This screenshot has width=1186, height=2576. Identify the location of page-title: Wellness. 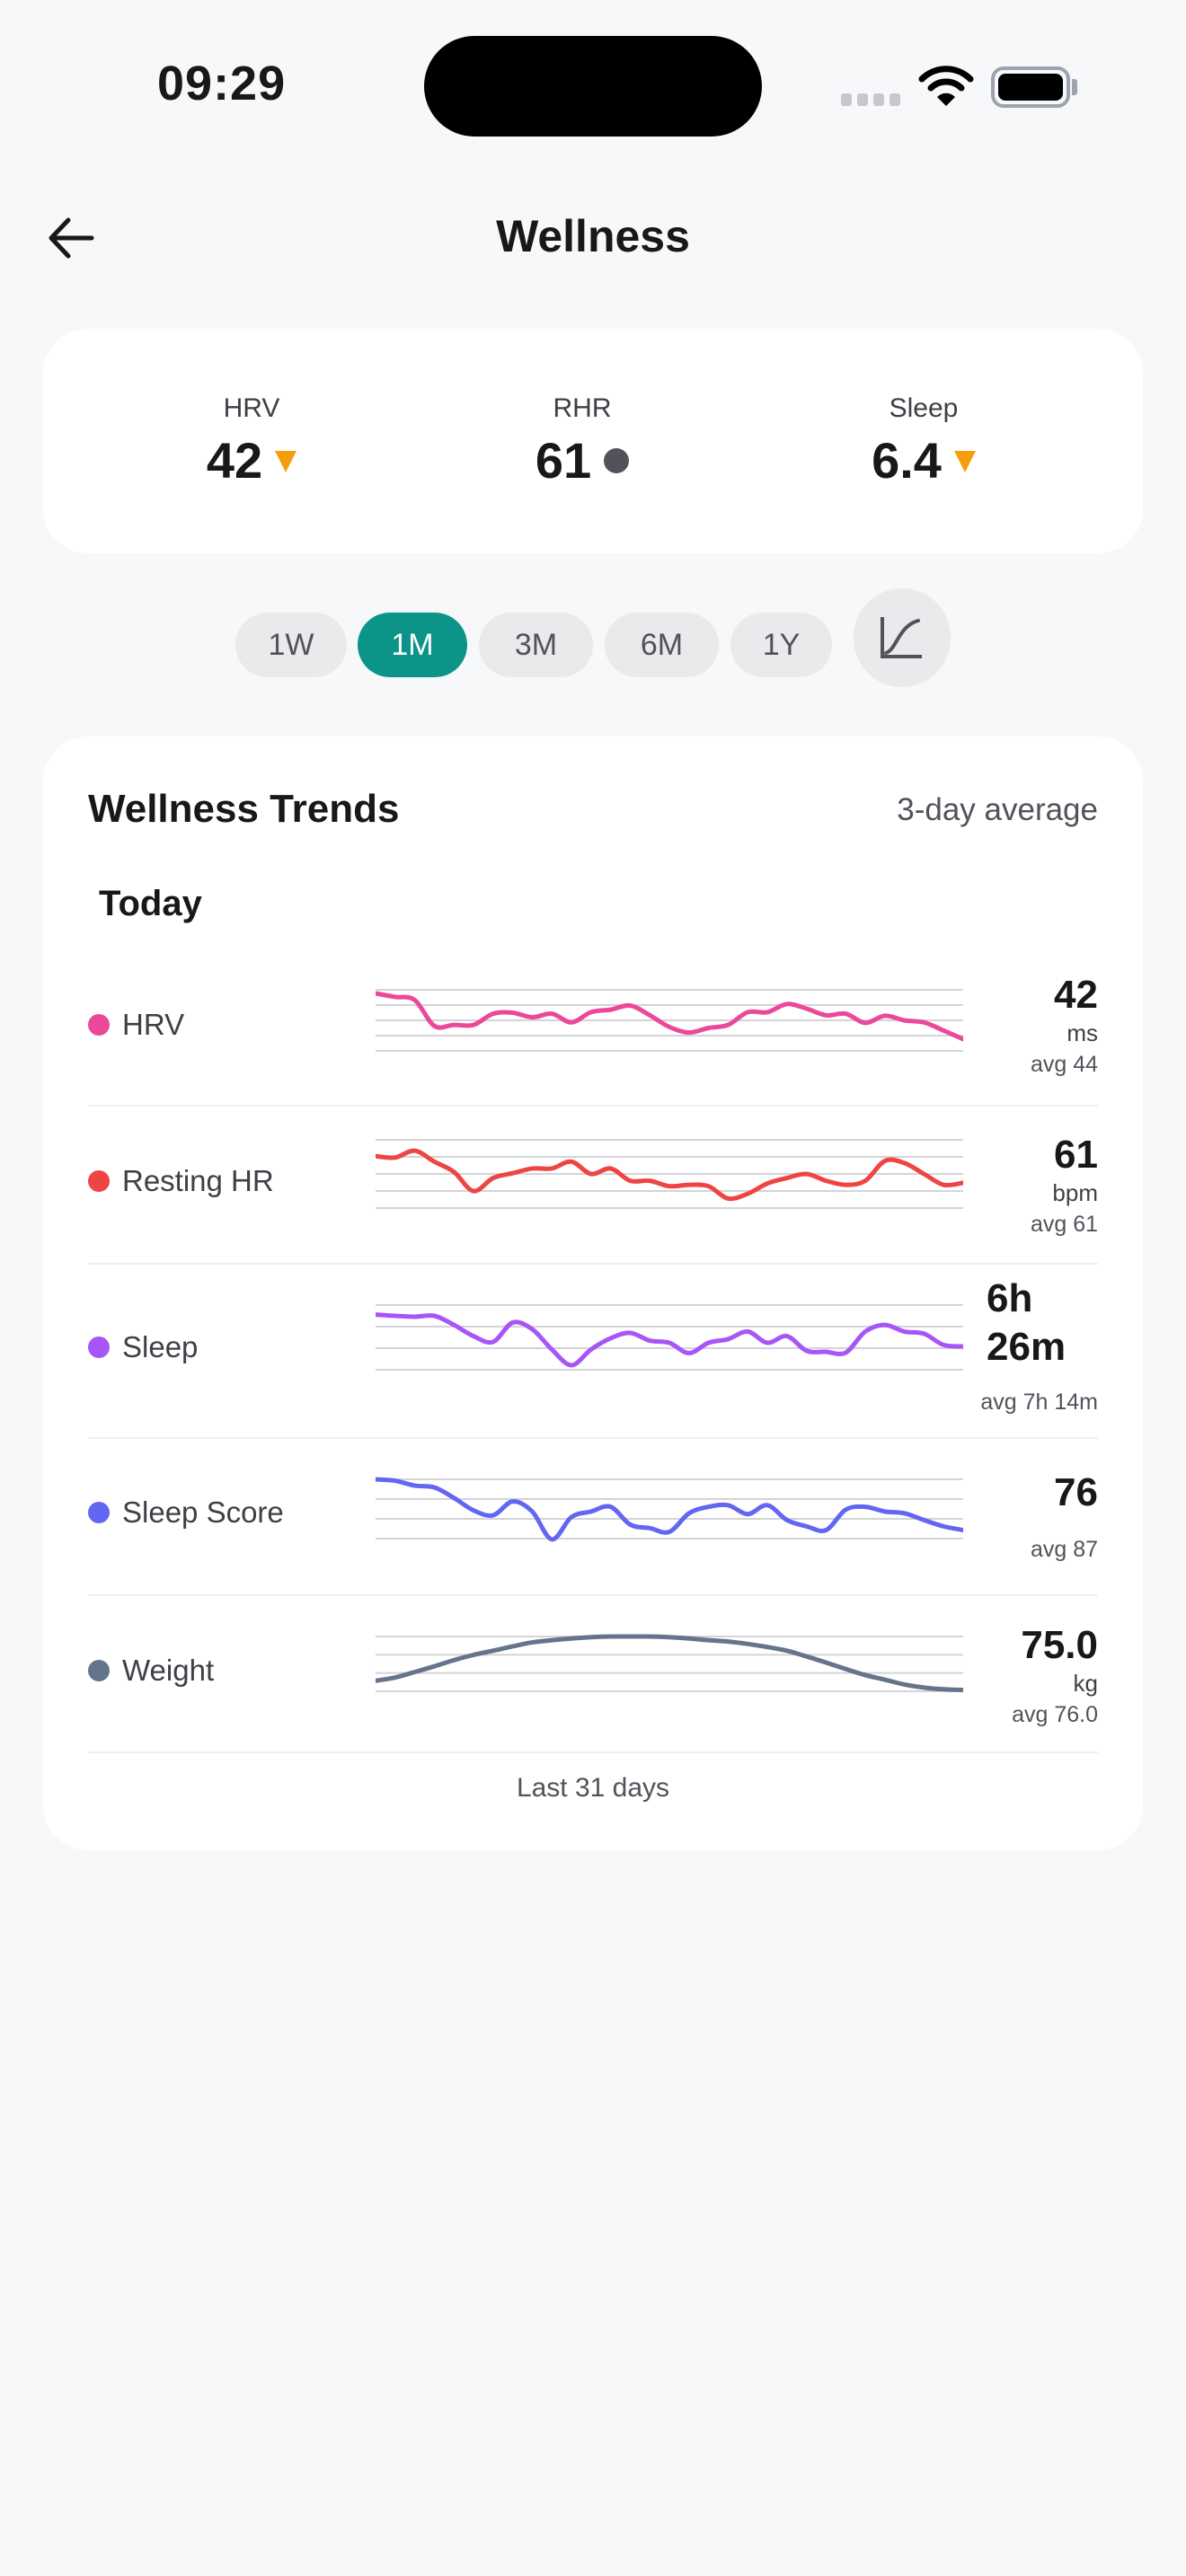
(593, 236).